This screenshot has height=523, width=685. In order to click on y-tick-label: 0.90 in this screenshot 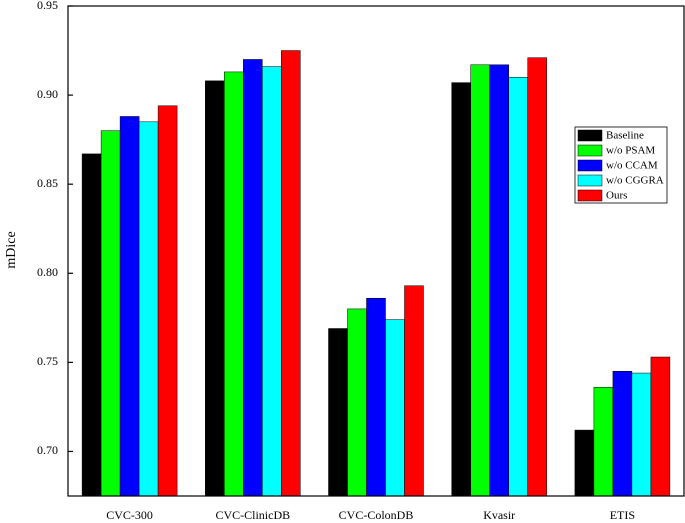, I will do `click(47, 94)`.